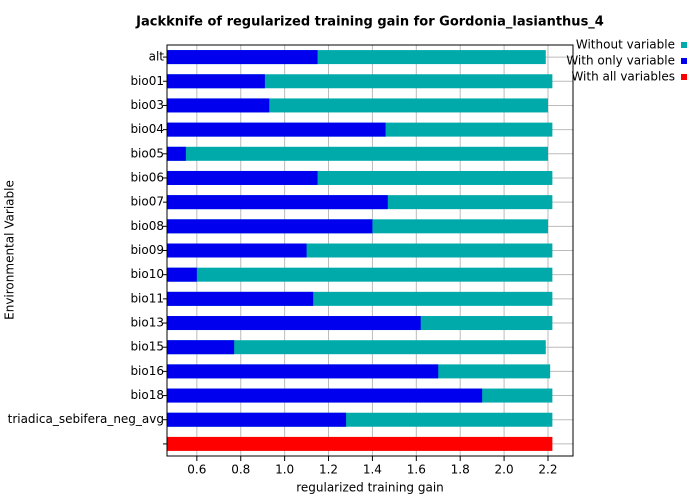  I want to click on y-tick-label: triadica_sebifera_neg_avg, so click(86, 419).